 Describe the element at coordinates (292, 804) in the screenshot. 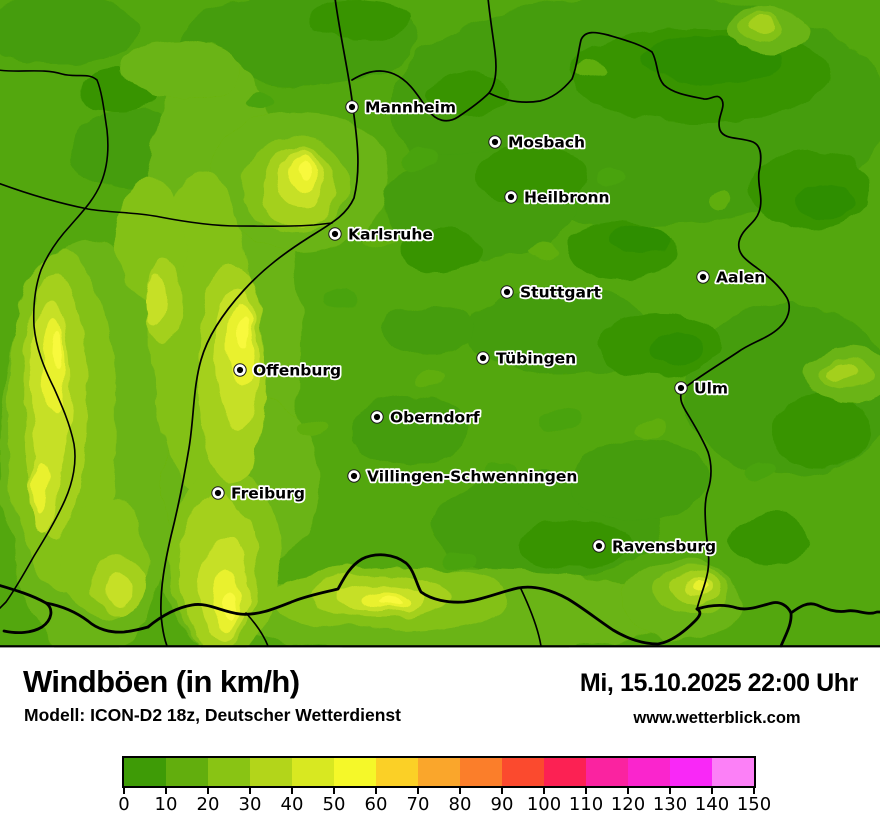

I see `legend-tick-label: 40` at that location.